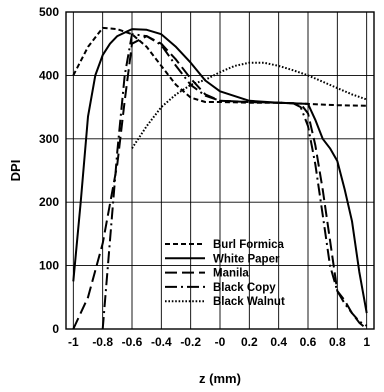 This screenshot has height=392, width=384. What do you see at coordinates (249, 105) in the screenshot?
I see `series-line-black-walnut` at bounding box center [249, 105].